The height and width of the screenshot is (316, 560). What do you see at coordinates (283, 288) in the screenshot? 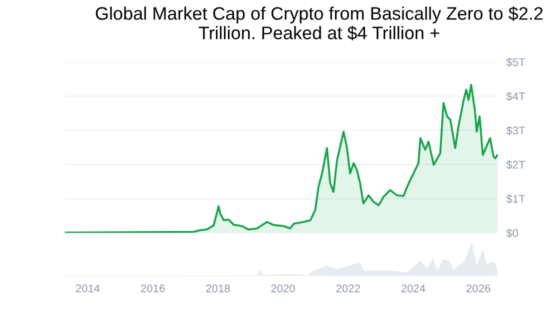
I see `x-tick-label: 2020` at bounding box center [283, 288].